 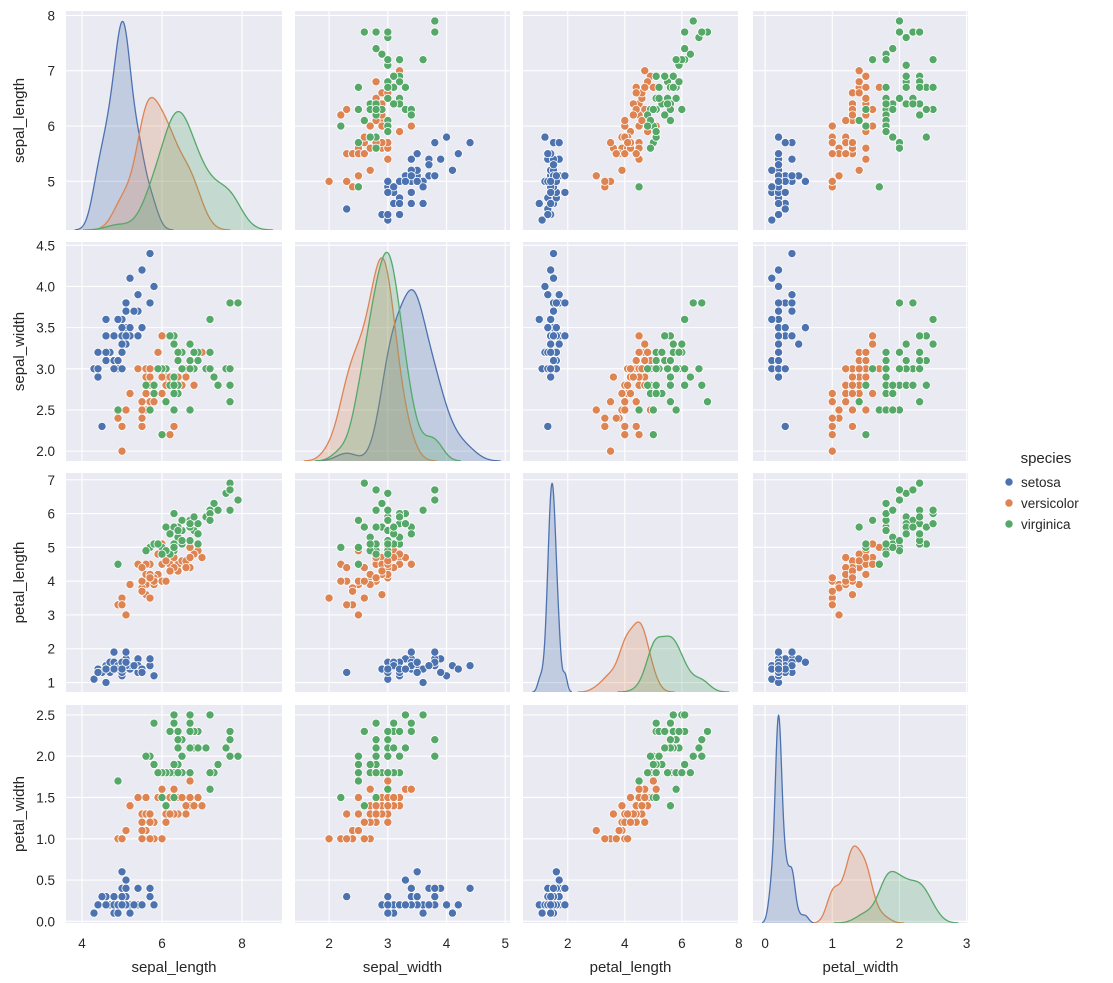 I want to click on kde-fill-setosa, so click(x=552, y=587).